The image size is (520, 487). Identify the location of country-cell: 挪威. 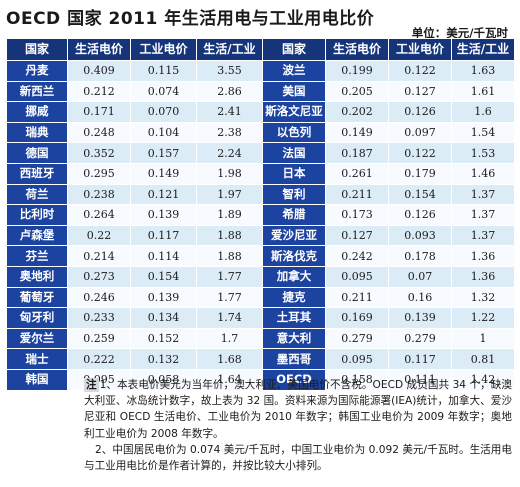
(37, 112).